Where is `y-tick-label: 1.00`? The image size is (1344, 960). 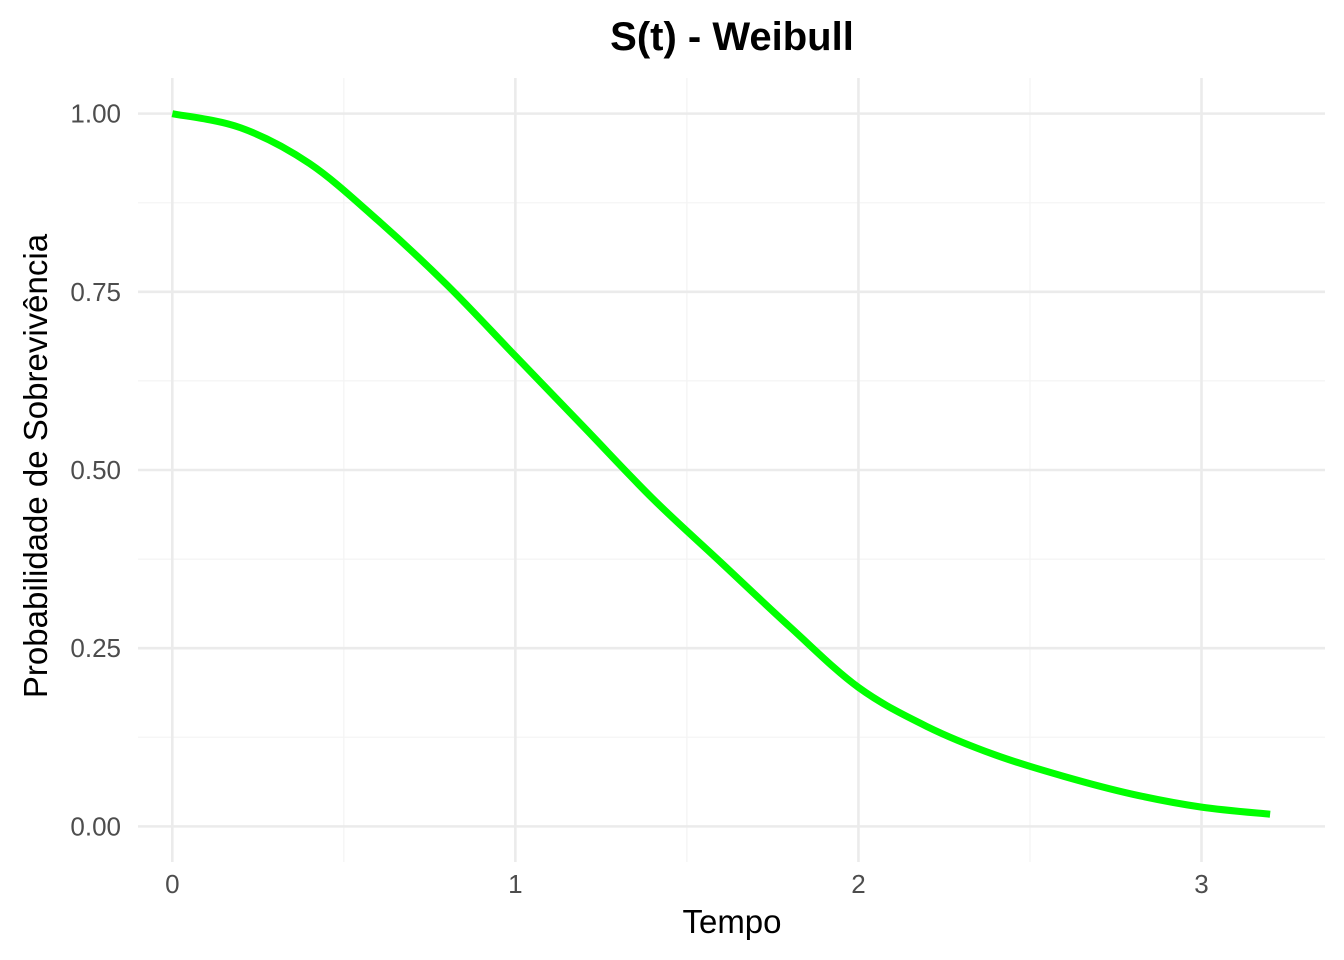
y-tick-label: 1.00 is located at coordinates (95, 114).